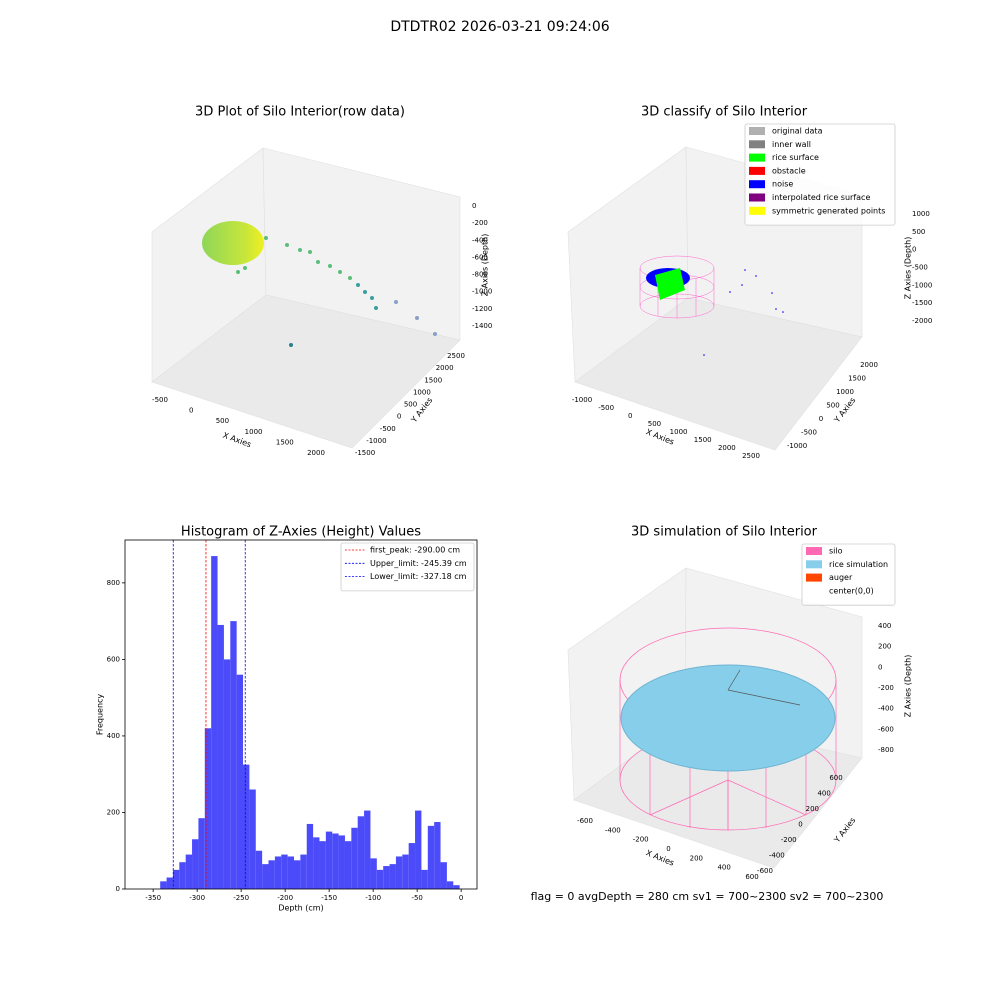 This screenshot has width=1000, height=1000. Describe the element at coordinates (884, 626) in the screenshot. I see `z-tick-label: 400` at that location.